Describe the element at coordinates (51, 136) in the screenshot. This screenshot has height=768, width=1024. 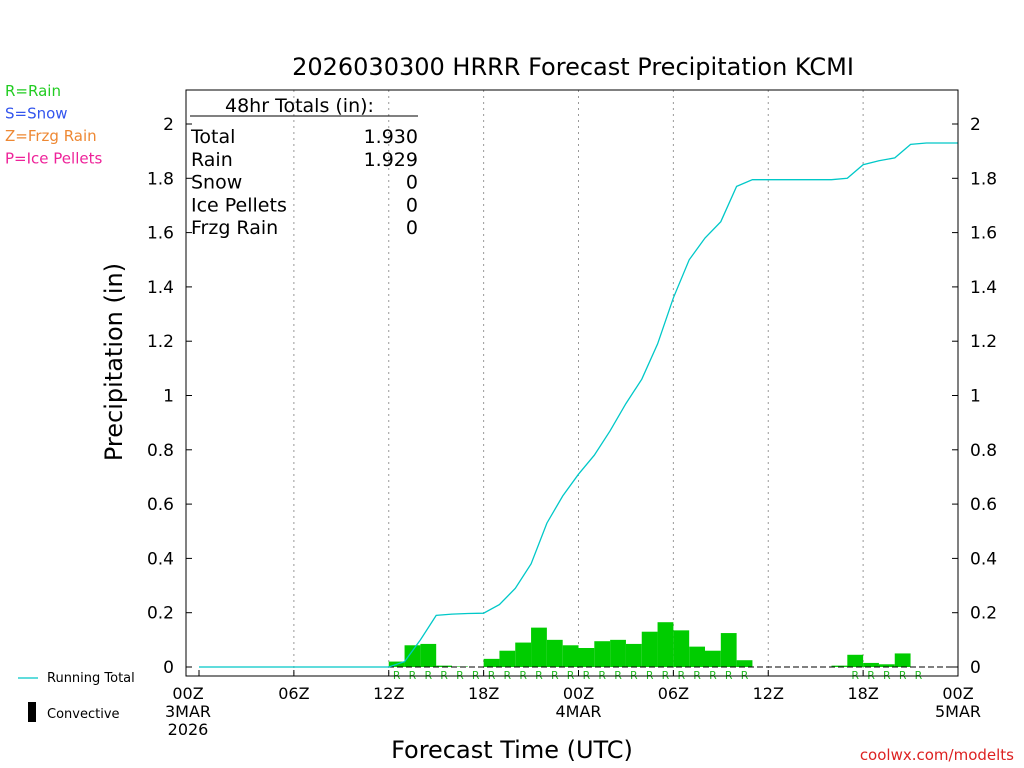
I see `type-legend-item: Z=Frzg Rain` at that location.